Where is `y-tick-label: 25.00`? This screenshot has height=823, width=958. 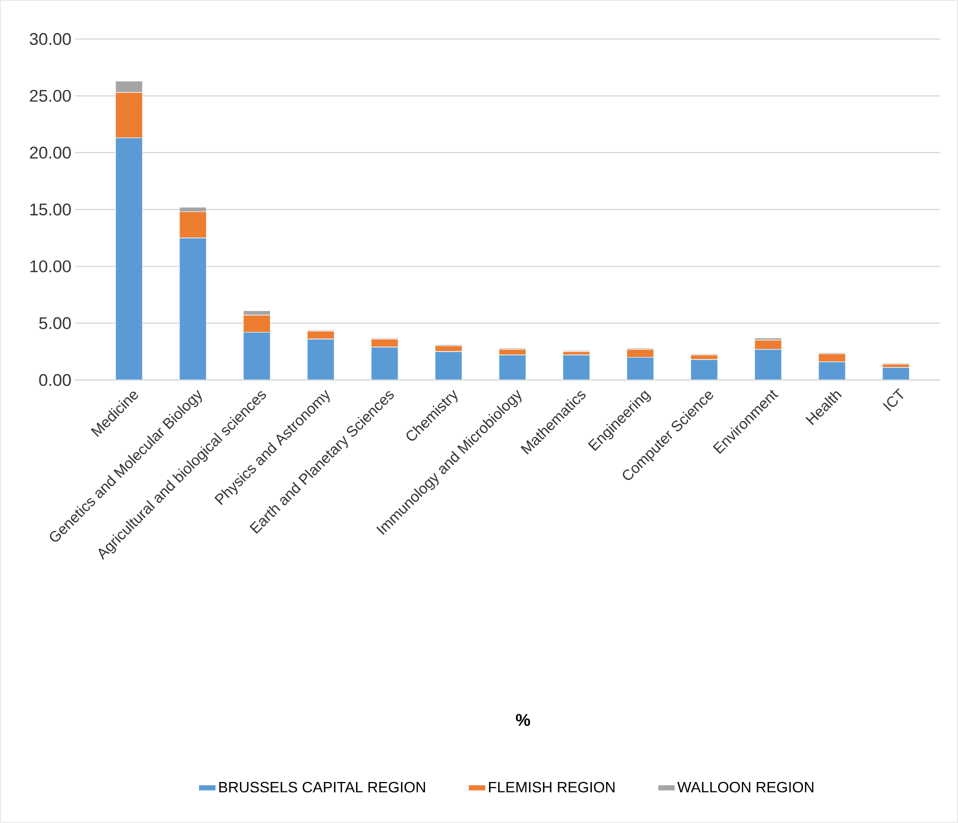
y-tick-label: 25.00 is located at coordinates (50, 96).